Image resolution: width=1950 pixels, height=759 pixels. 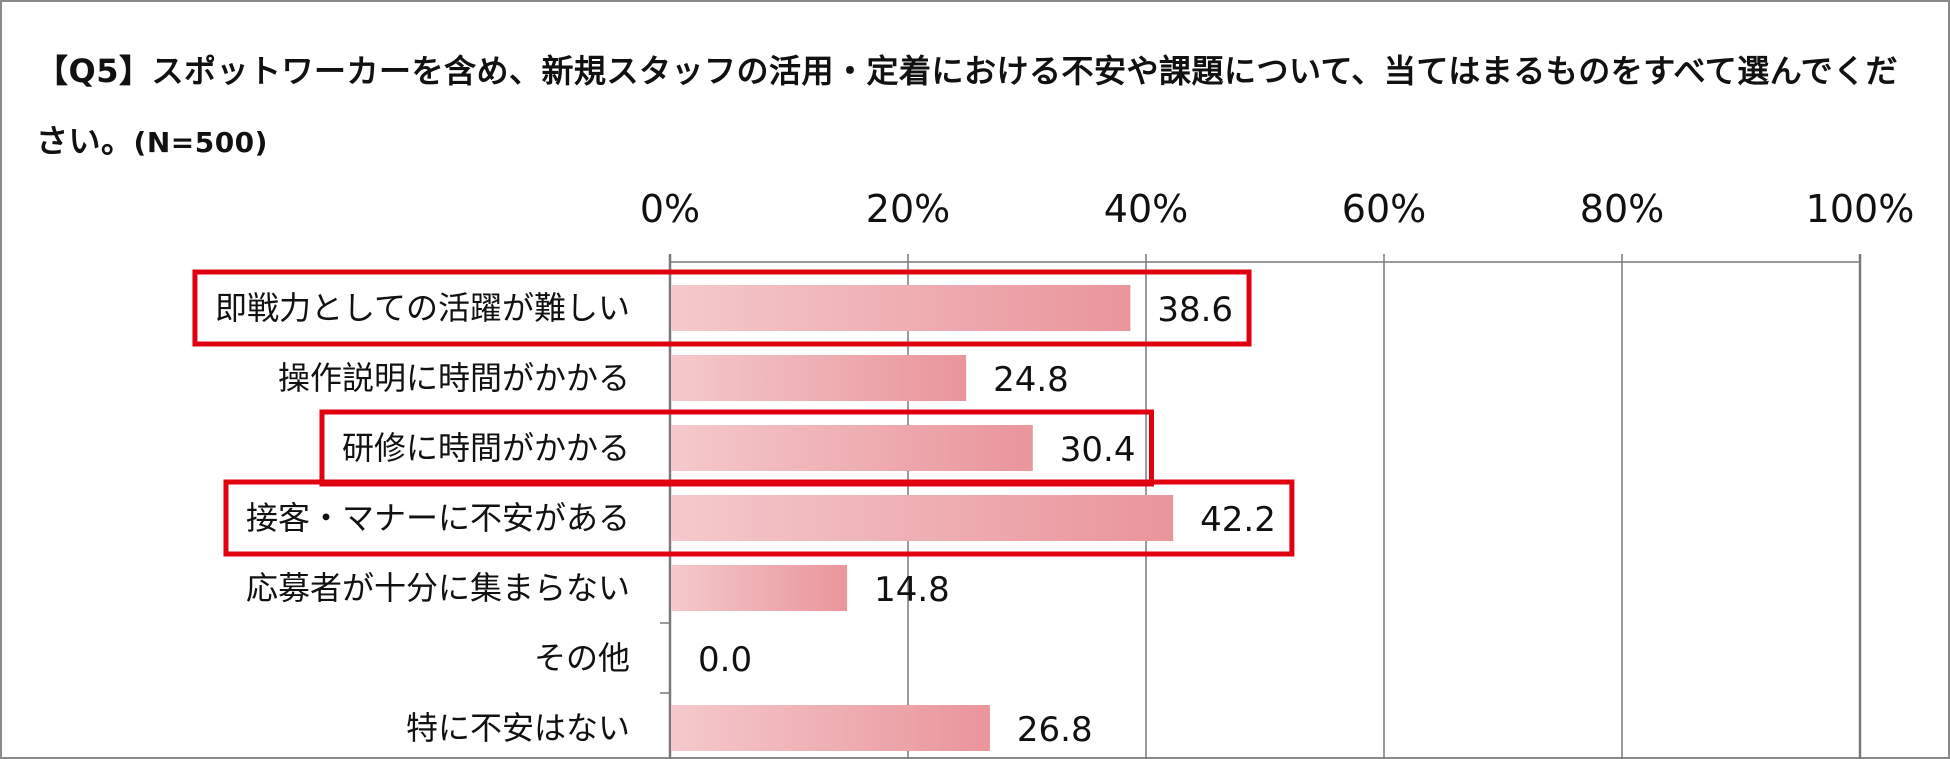 What do you see at coordinates (1384, 209) in the screenshot?
I see `x-tick-label: 60%` at bounding box center [1384, 209].